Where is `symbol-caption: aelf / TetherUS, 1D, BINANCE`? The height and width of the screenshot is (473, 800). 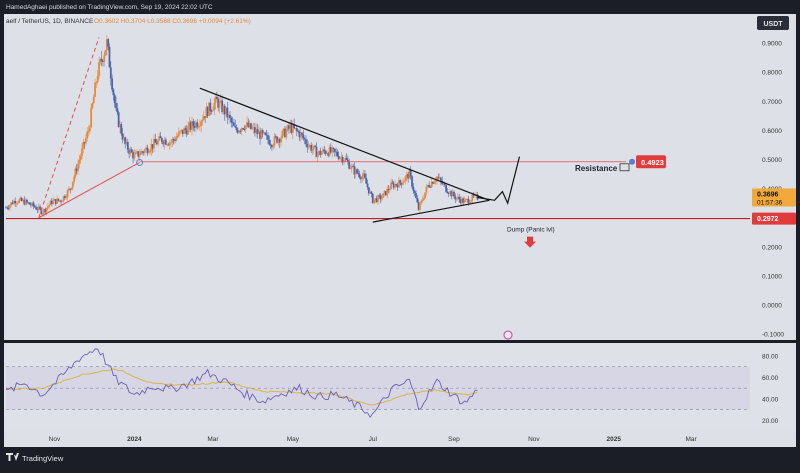 symbol-caption: aelf / TetherUS, 1D, BINANCE is located at coordinates (50, 21).